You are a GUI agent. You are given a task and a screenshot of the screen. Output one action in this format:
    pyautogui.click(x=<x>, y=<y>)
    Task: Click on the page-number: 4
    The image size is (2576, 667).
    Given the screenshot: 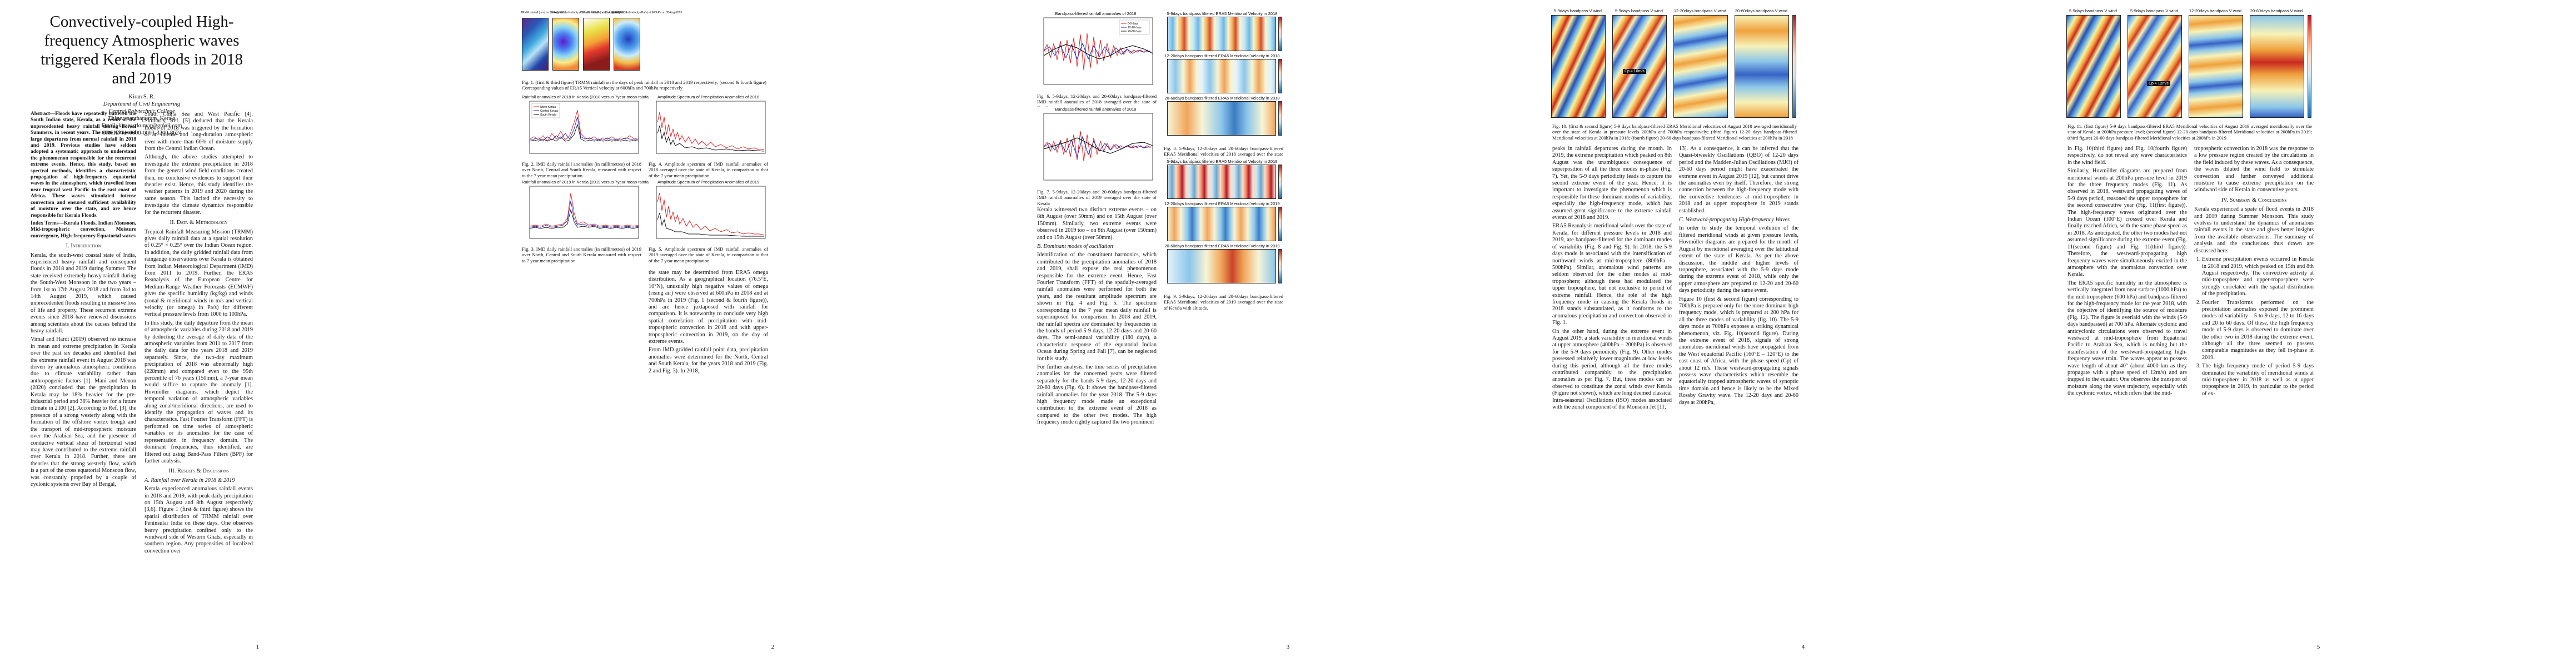 What is the action you would take?
    pyautogui.click(x=1803, y=647)
    